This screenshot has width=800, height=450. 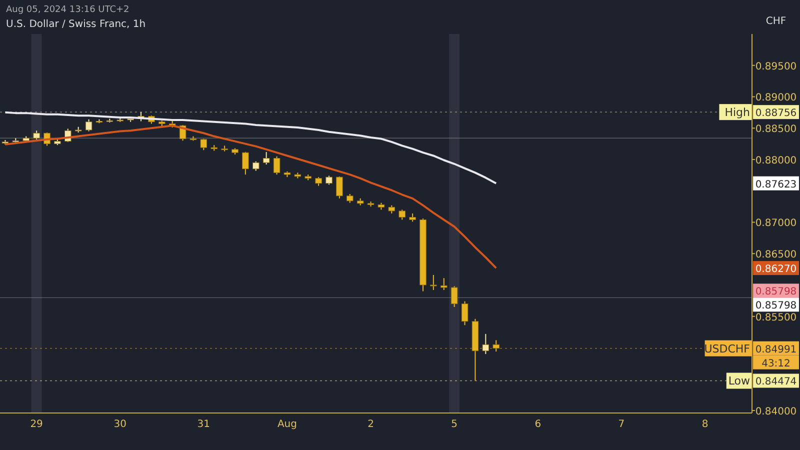 I want to click on text: 0.86270, so click(x=776, y=270).